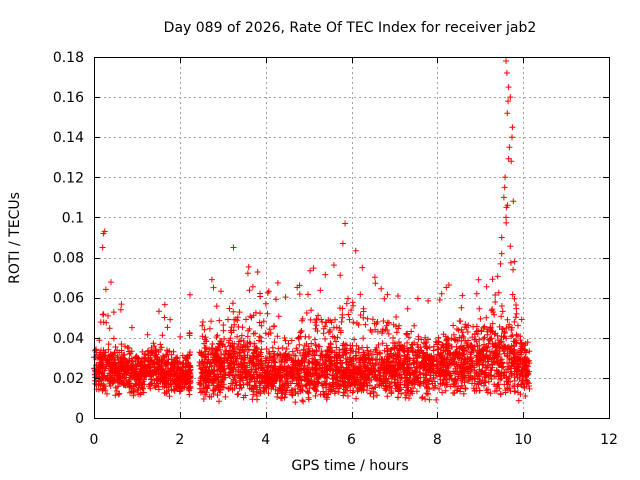 The image size is (640, 480). I want to click on x-axis-label: GPS time / hours, so click(349, 466).